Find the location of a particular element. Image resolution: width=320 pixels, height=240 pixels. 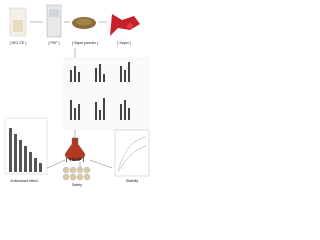

node-label: [ Sapei powder ] is located at coordinates (85, 43).